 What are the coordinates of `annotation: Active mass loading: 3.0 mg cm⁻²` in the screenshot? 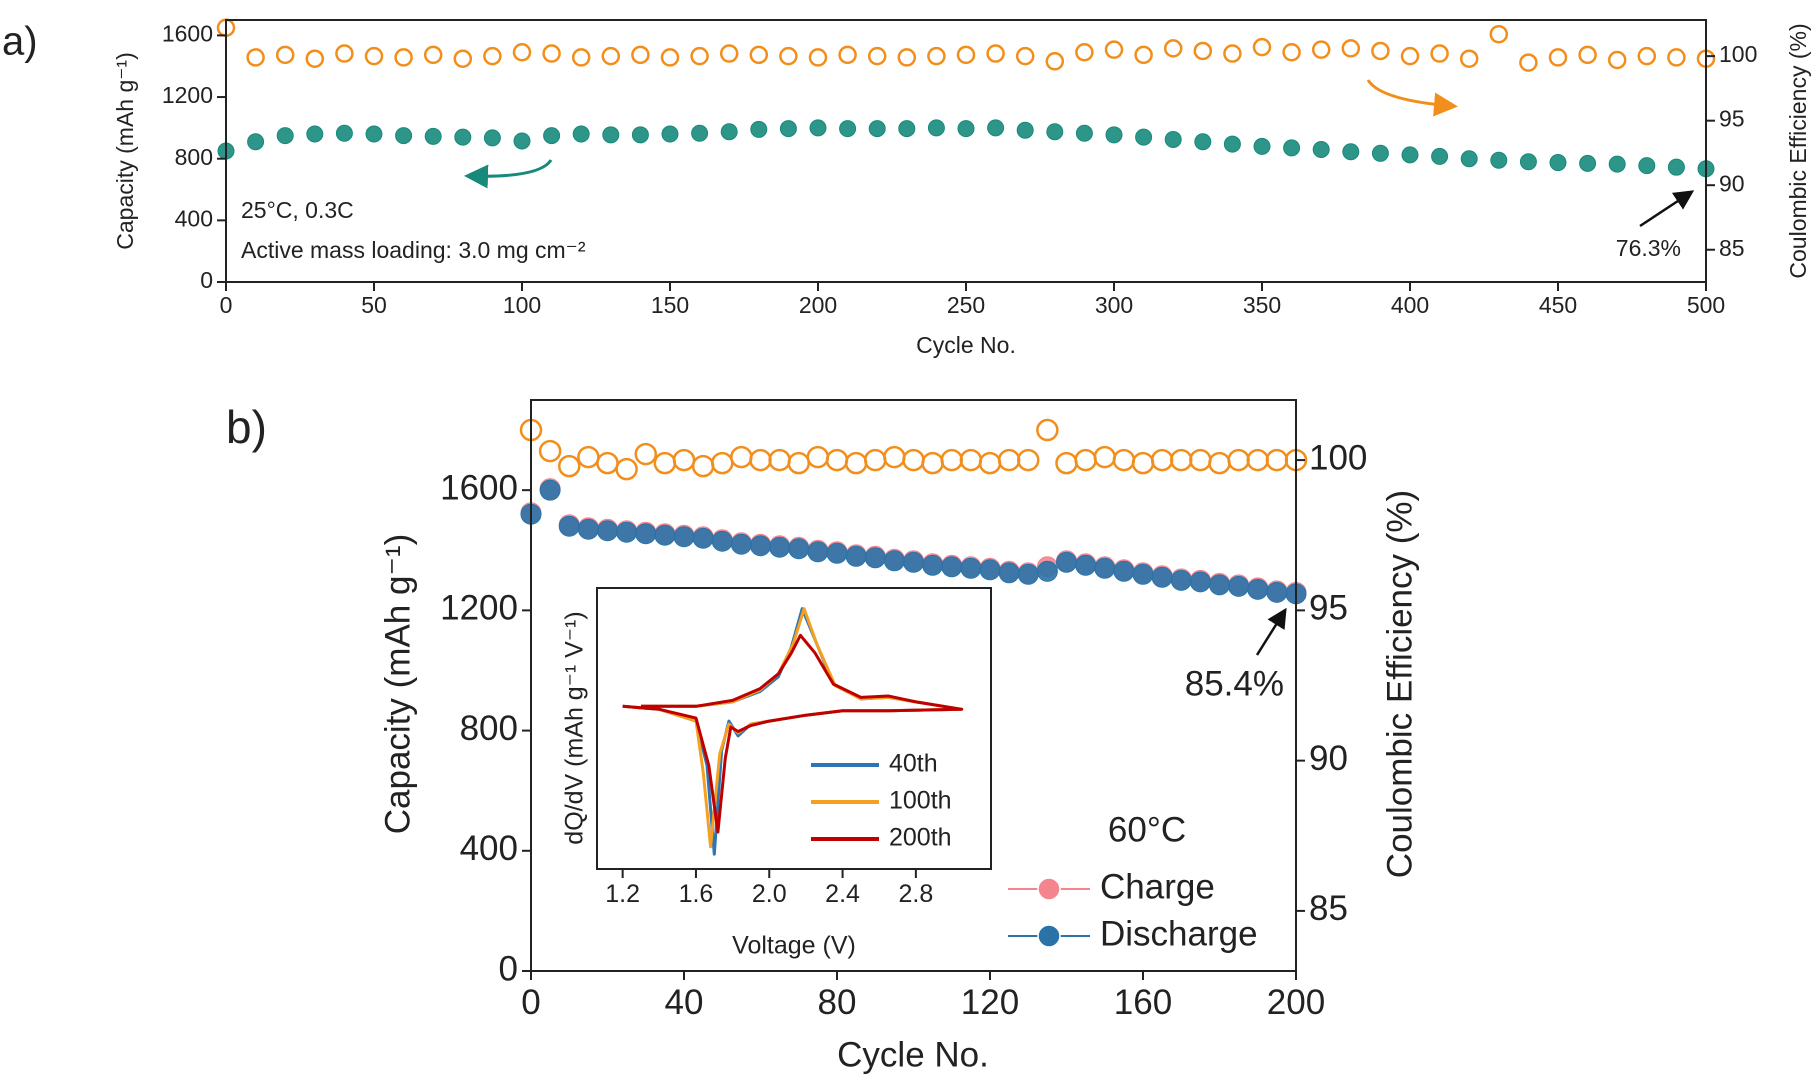 It's located at (413, 250).